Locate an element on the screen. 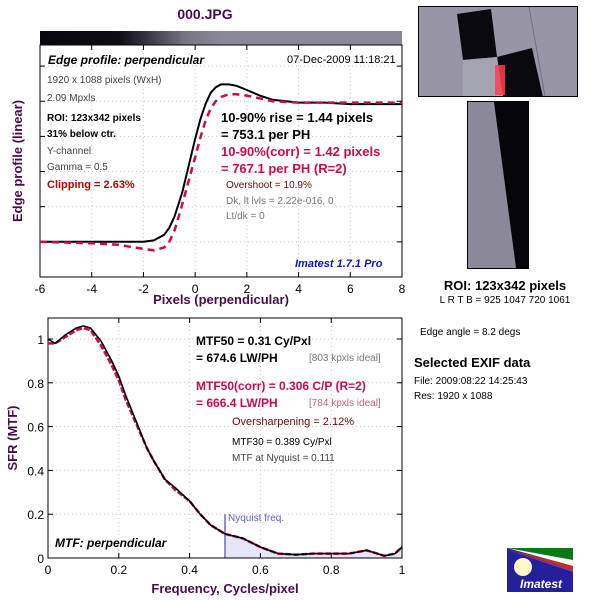 This screenshot has height=600, width=600. mtf-subtitle: MTF: perpendicular is located at coordinates (111, 543).